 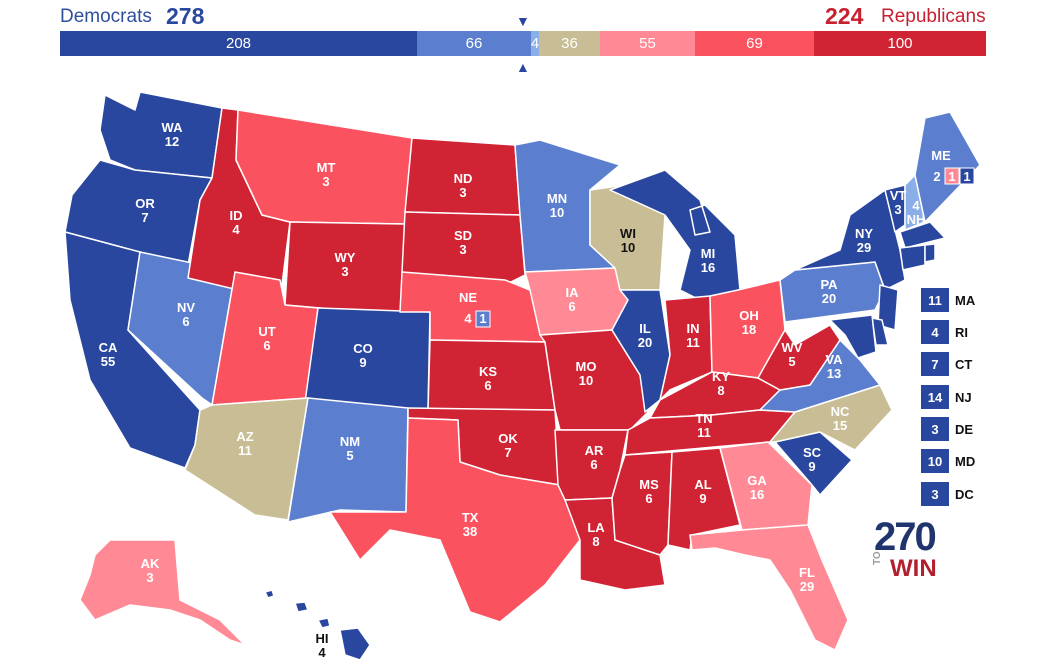 I want to click on state-ia, so click(x=576, y=301).